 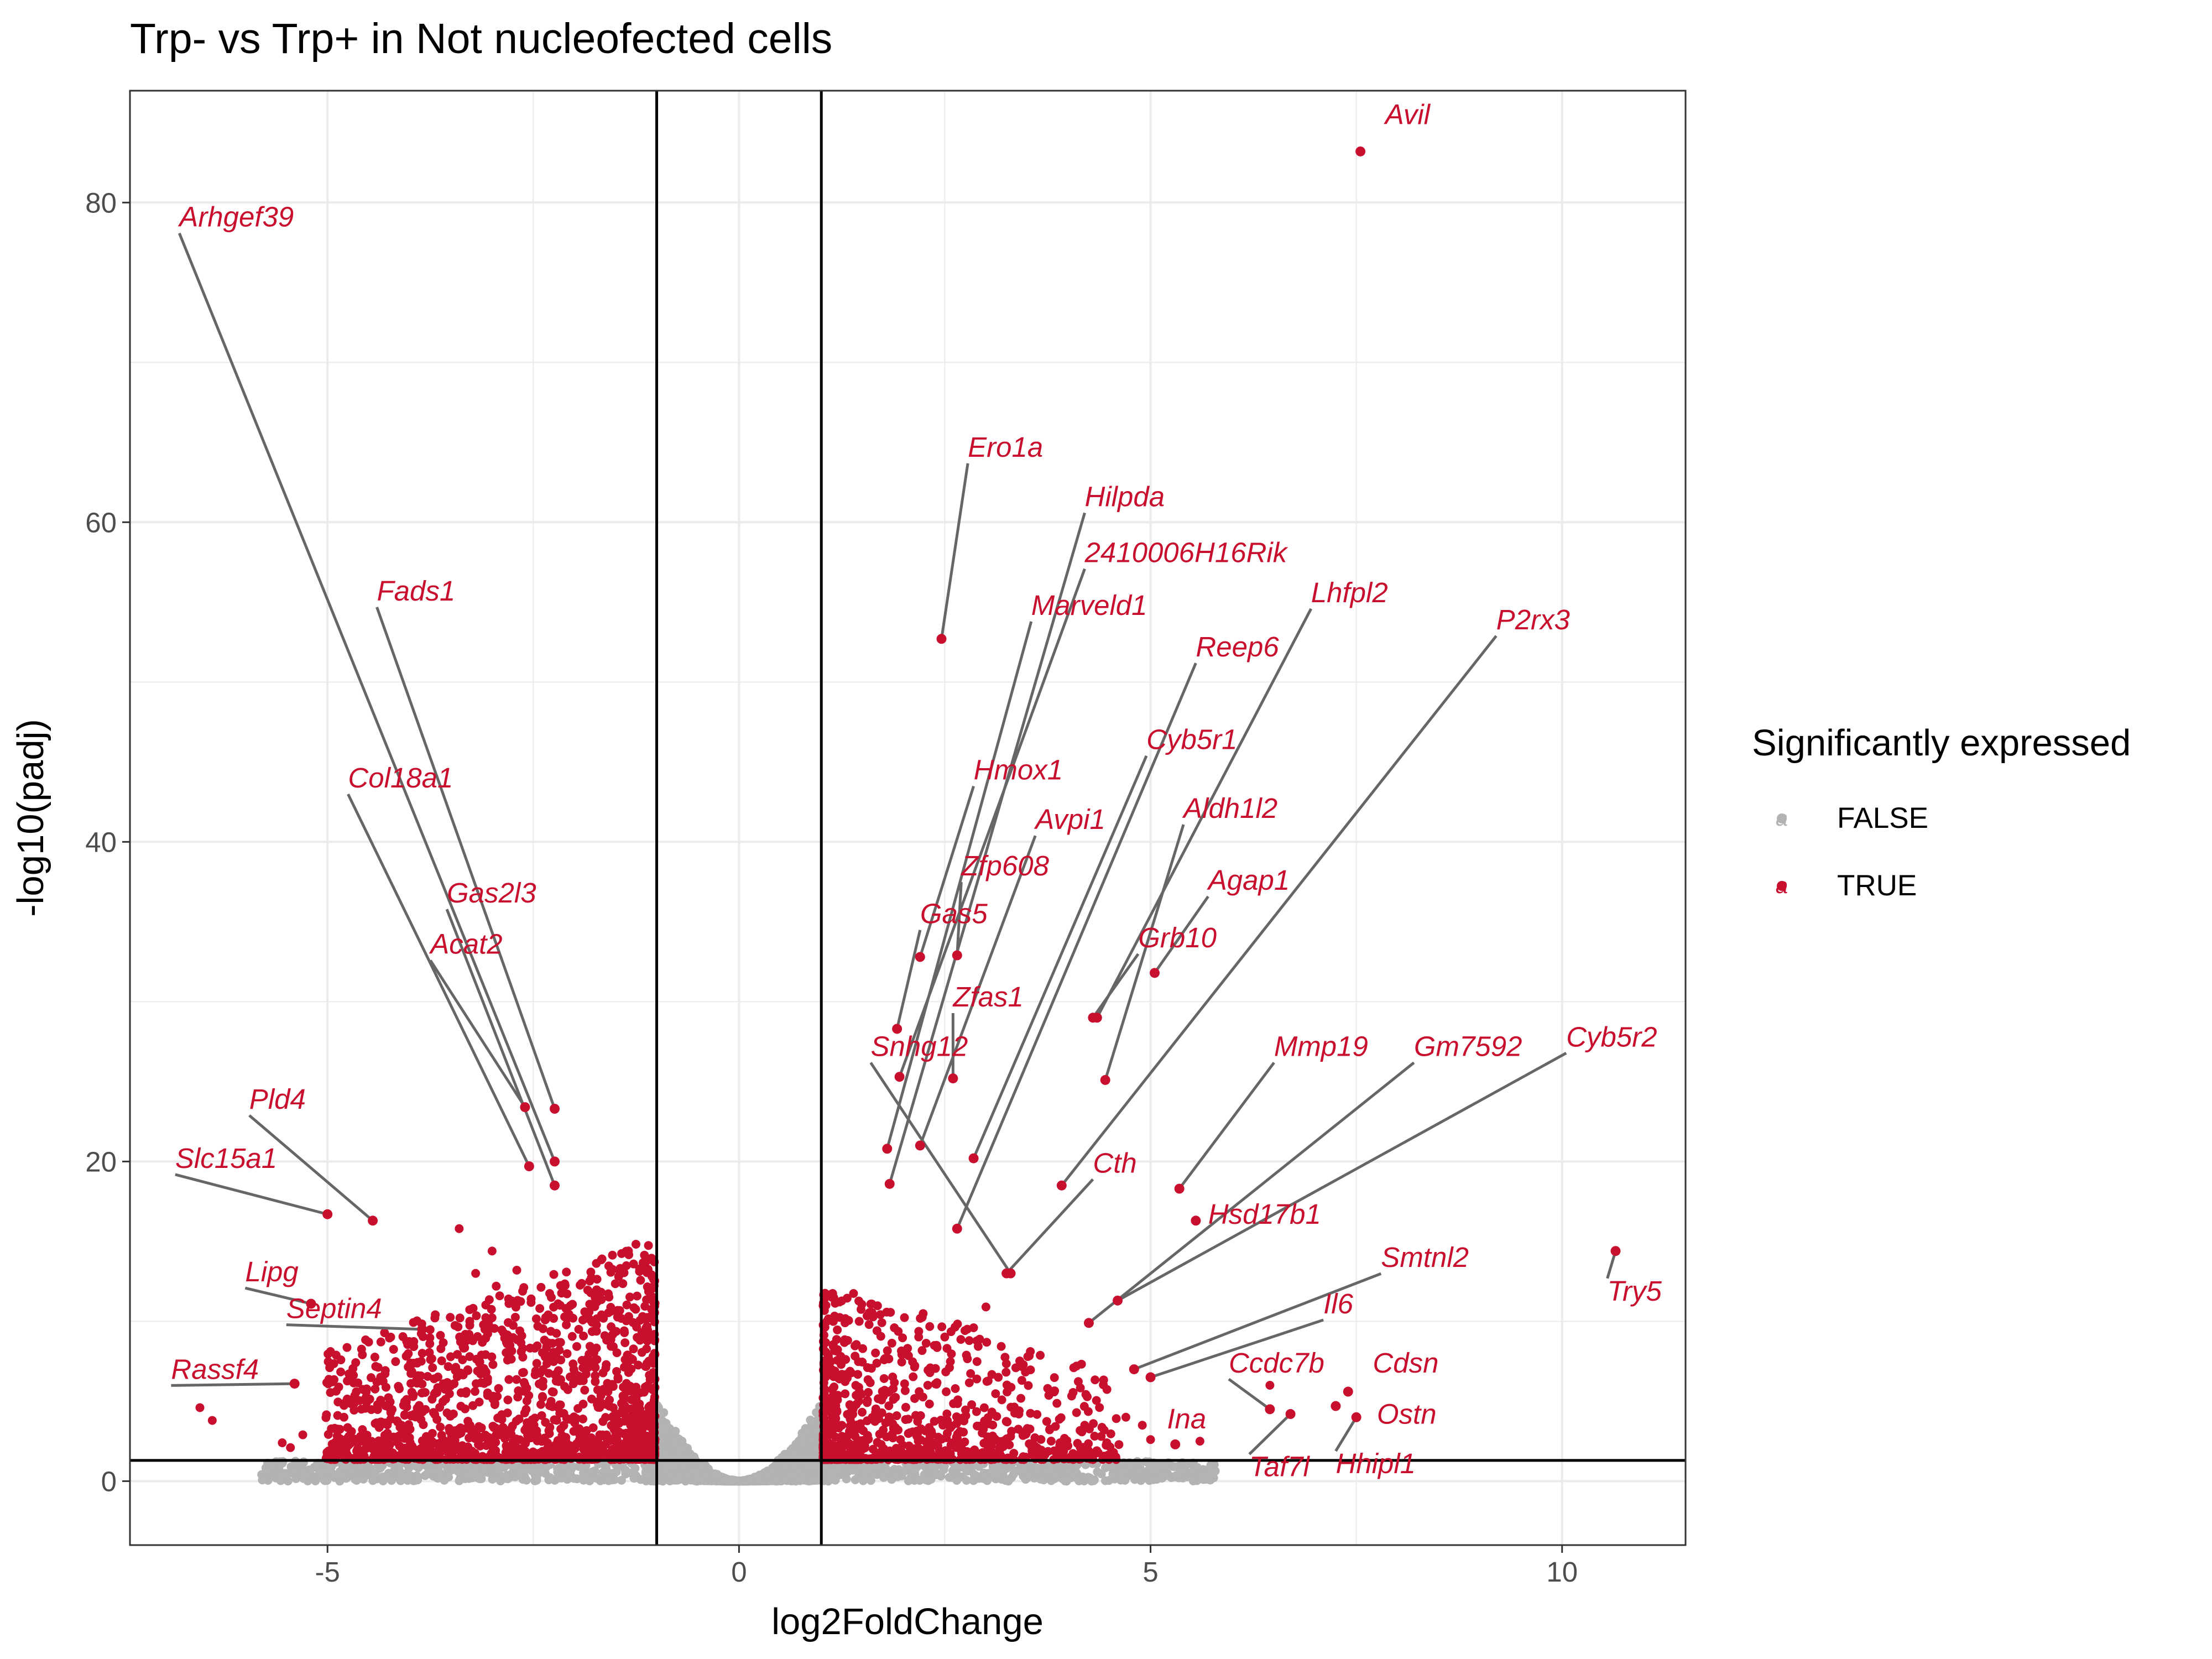 I want to click on chart-title: Trp- vs Trp+ in Not nucleofected cells, so click(x=481, y=39).